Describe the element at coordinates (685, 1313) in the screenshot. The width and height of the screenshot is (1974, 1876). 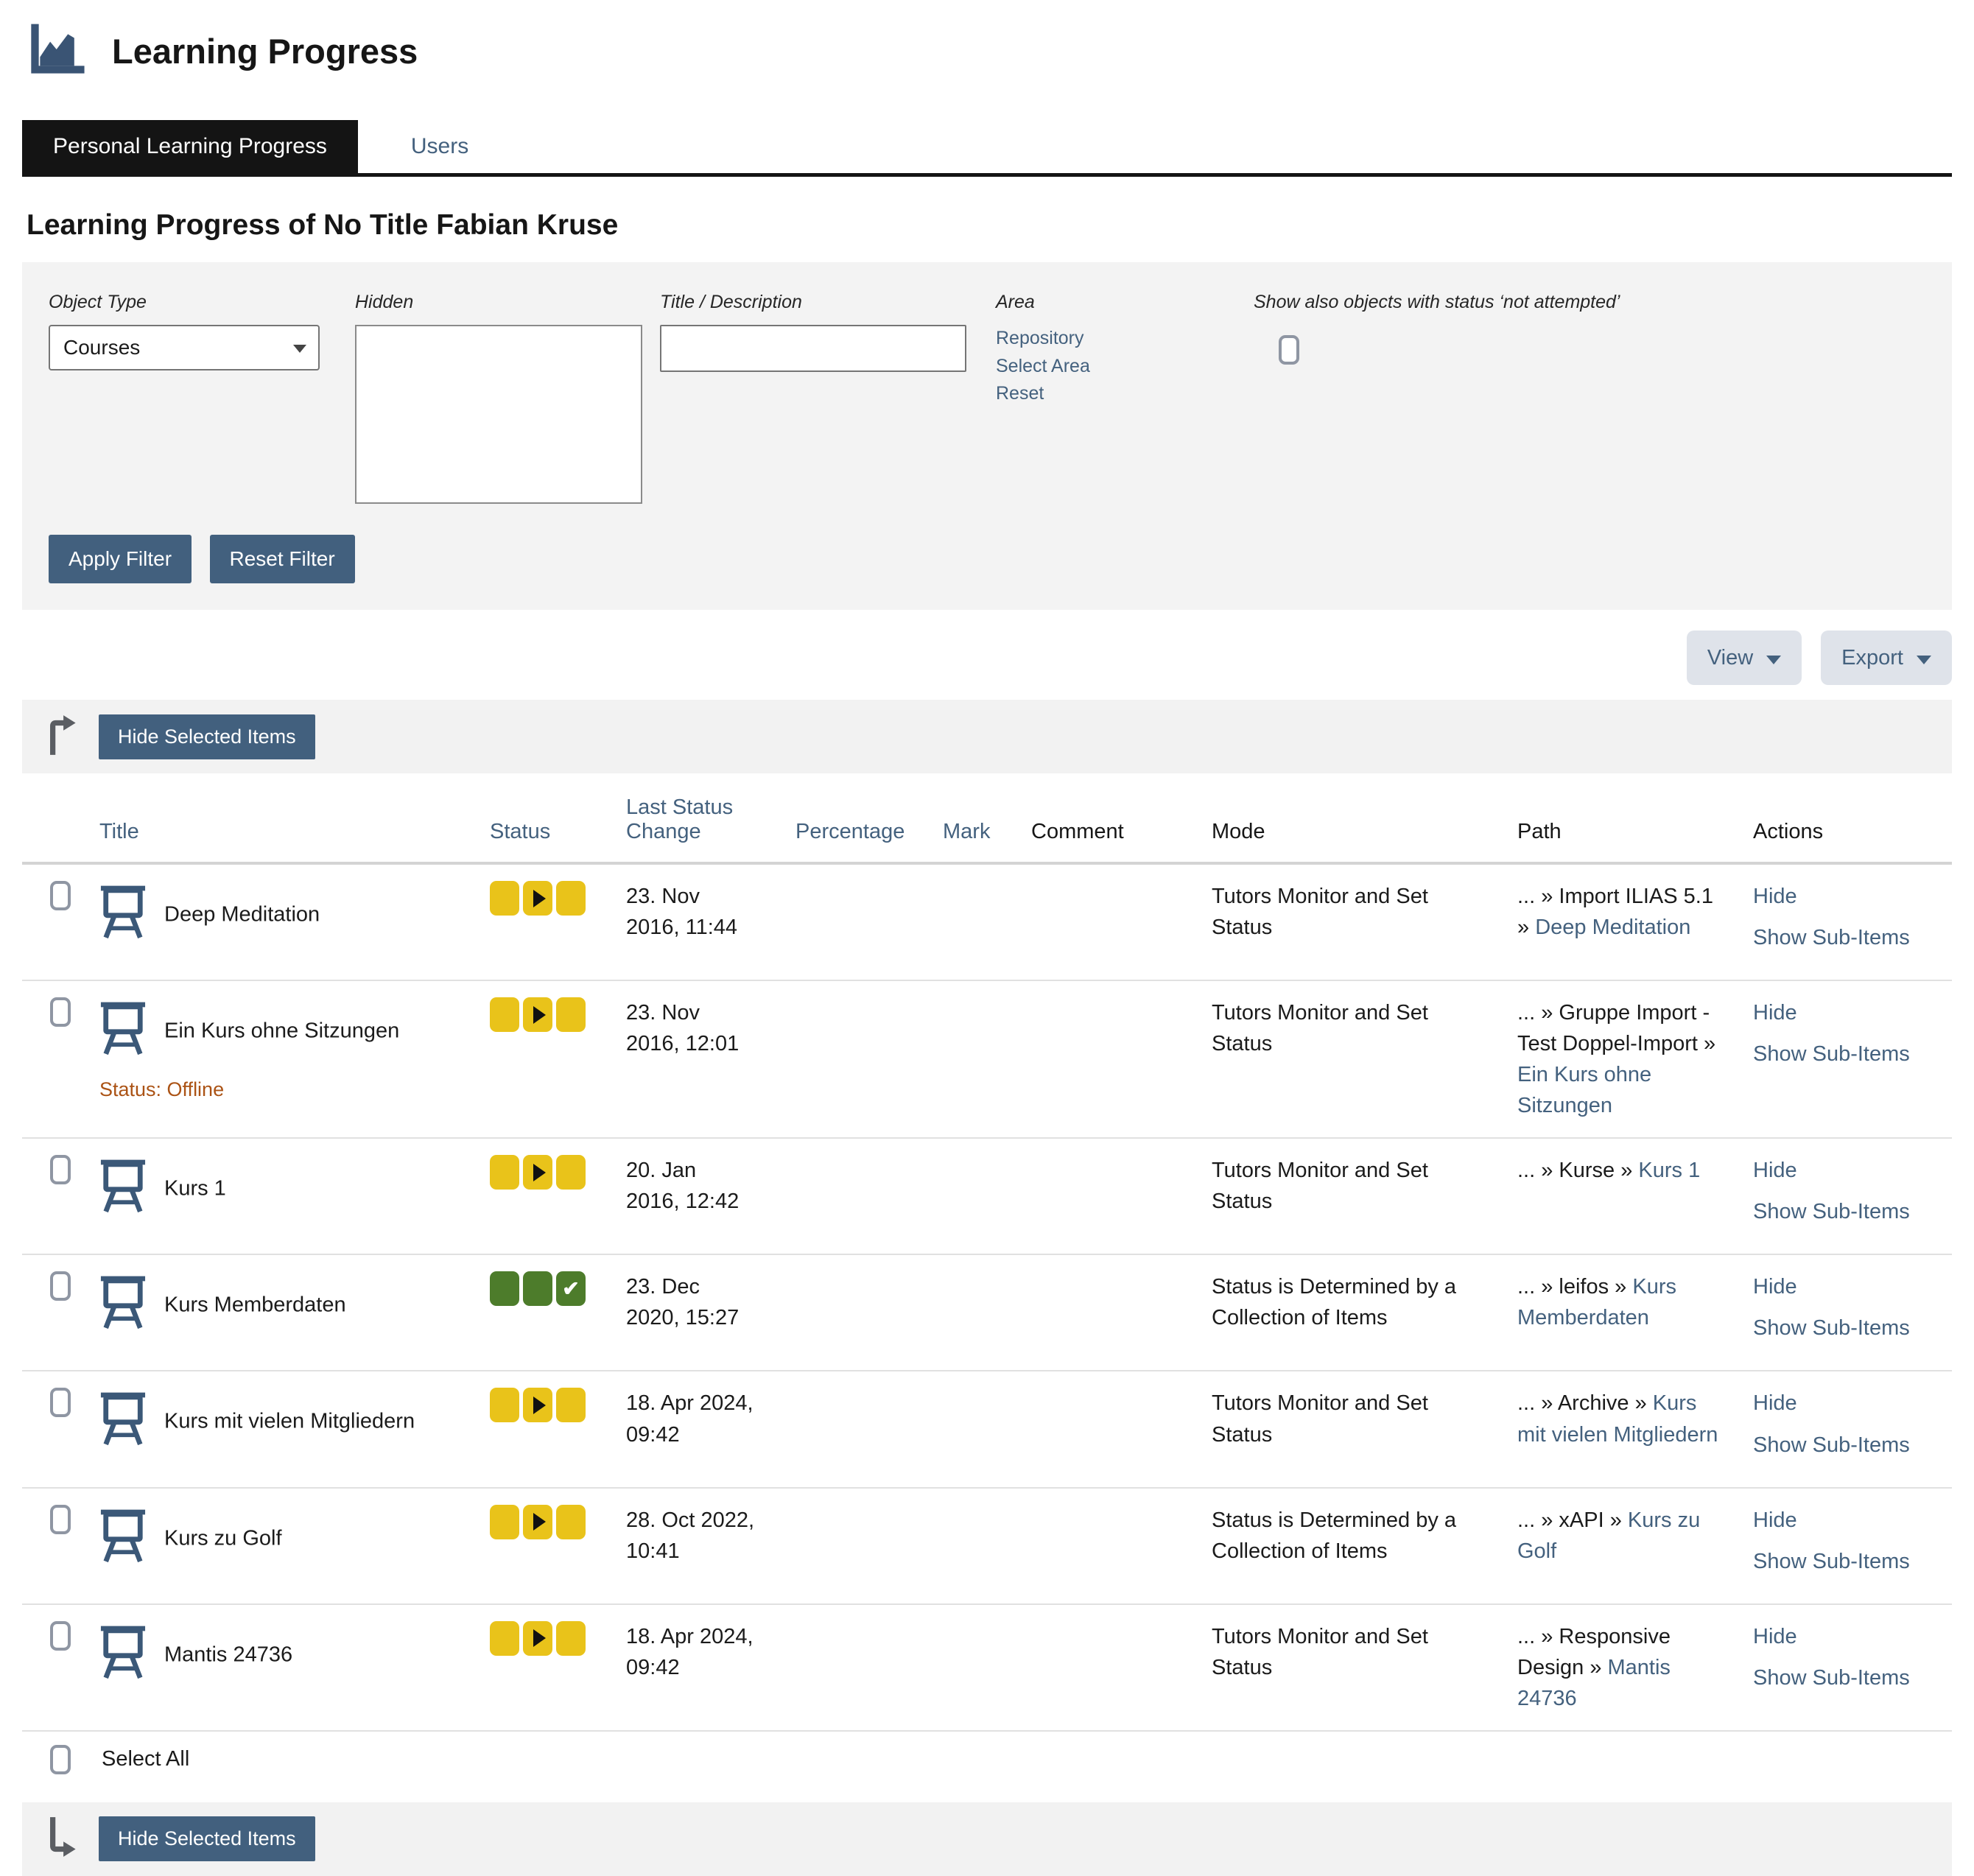
I see `last-status-change: 23. Dec 2020, 15:27` at that location.